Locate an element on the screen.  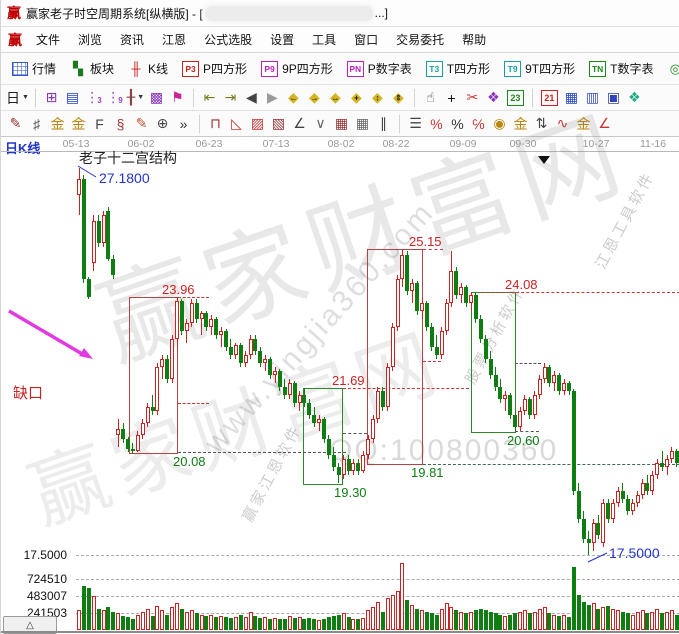
save-icon: ▣ is located at coordinates (613, 97).